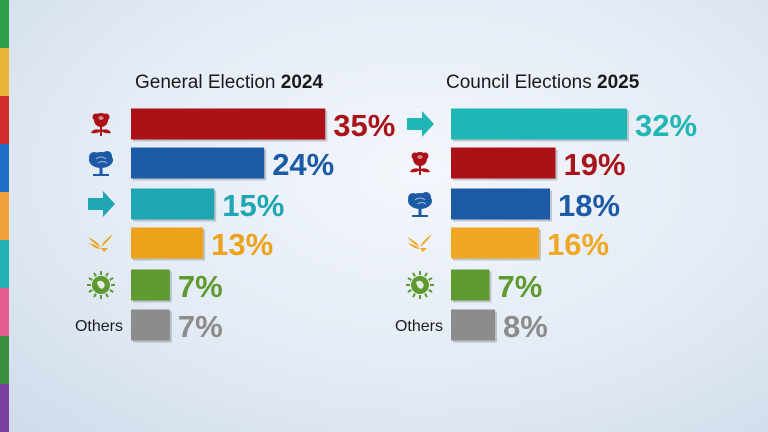 The width and height of the screenshot is (768, 432). I want to click on bar-row: 15%, so click(207, 205).